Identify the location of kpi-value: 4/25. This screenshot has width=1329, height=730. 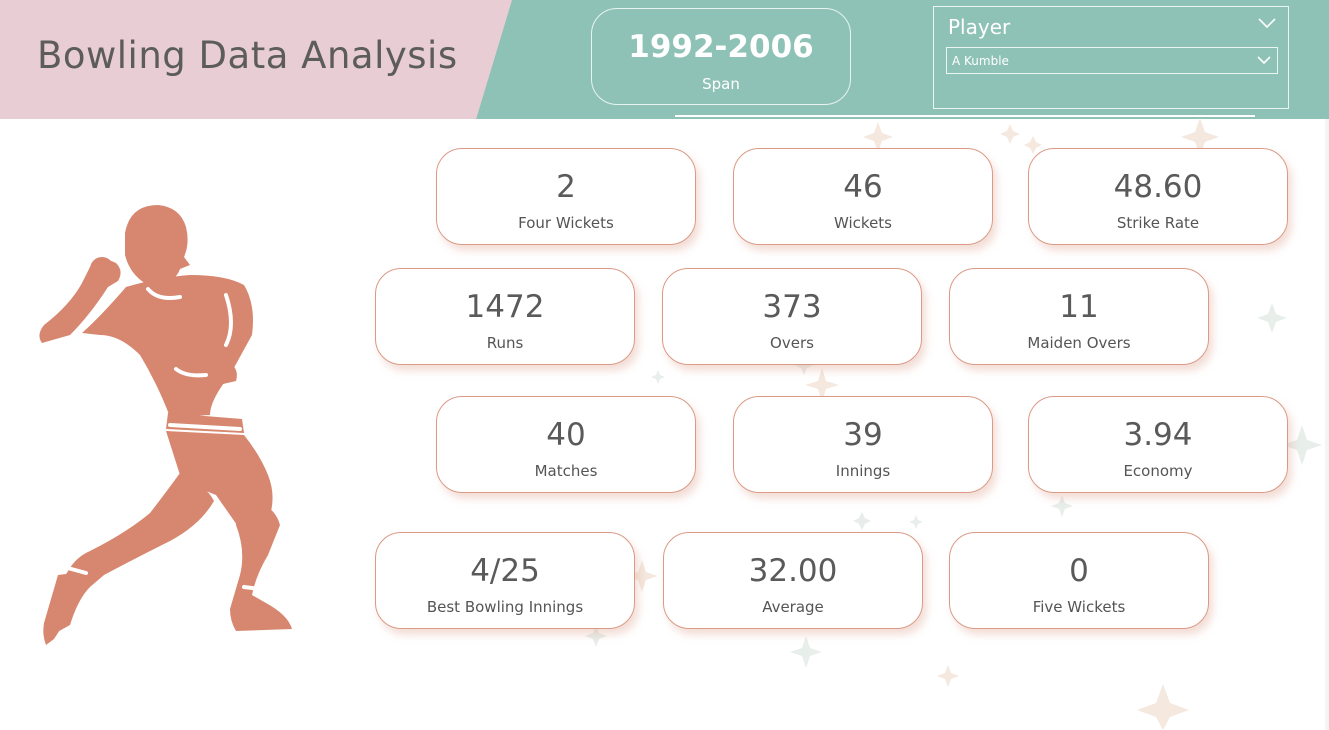
(505, 571).